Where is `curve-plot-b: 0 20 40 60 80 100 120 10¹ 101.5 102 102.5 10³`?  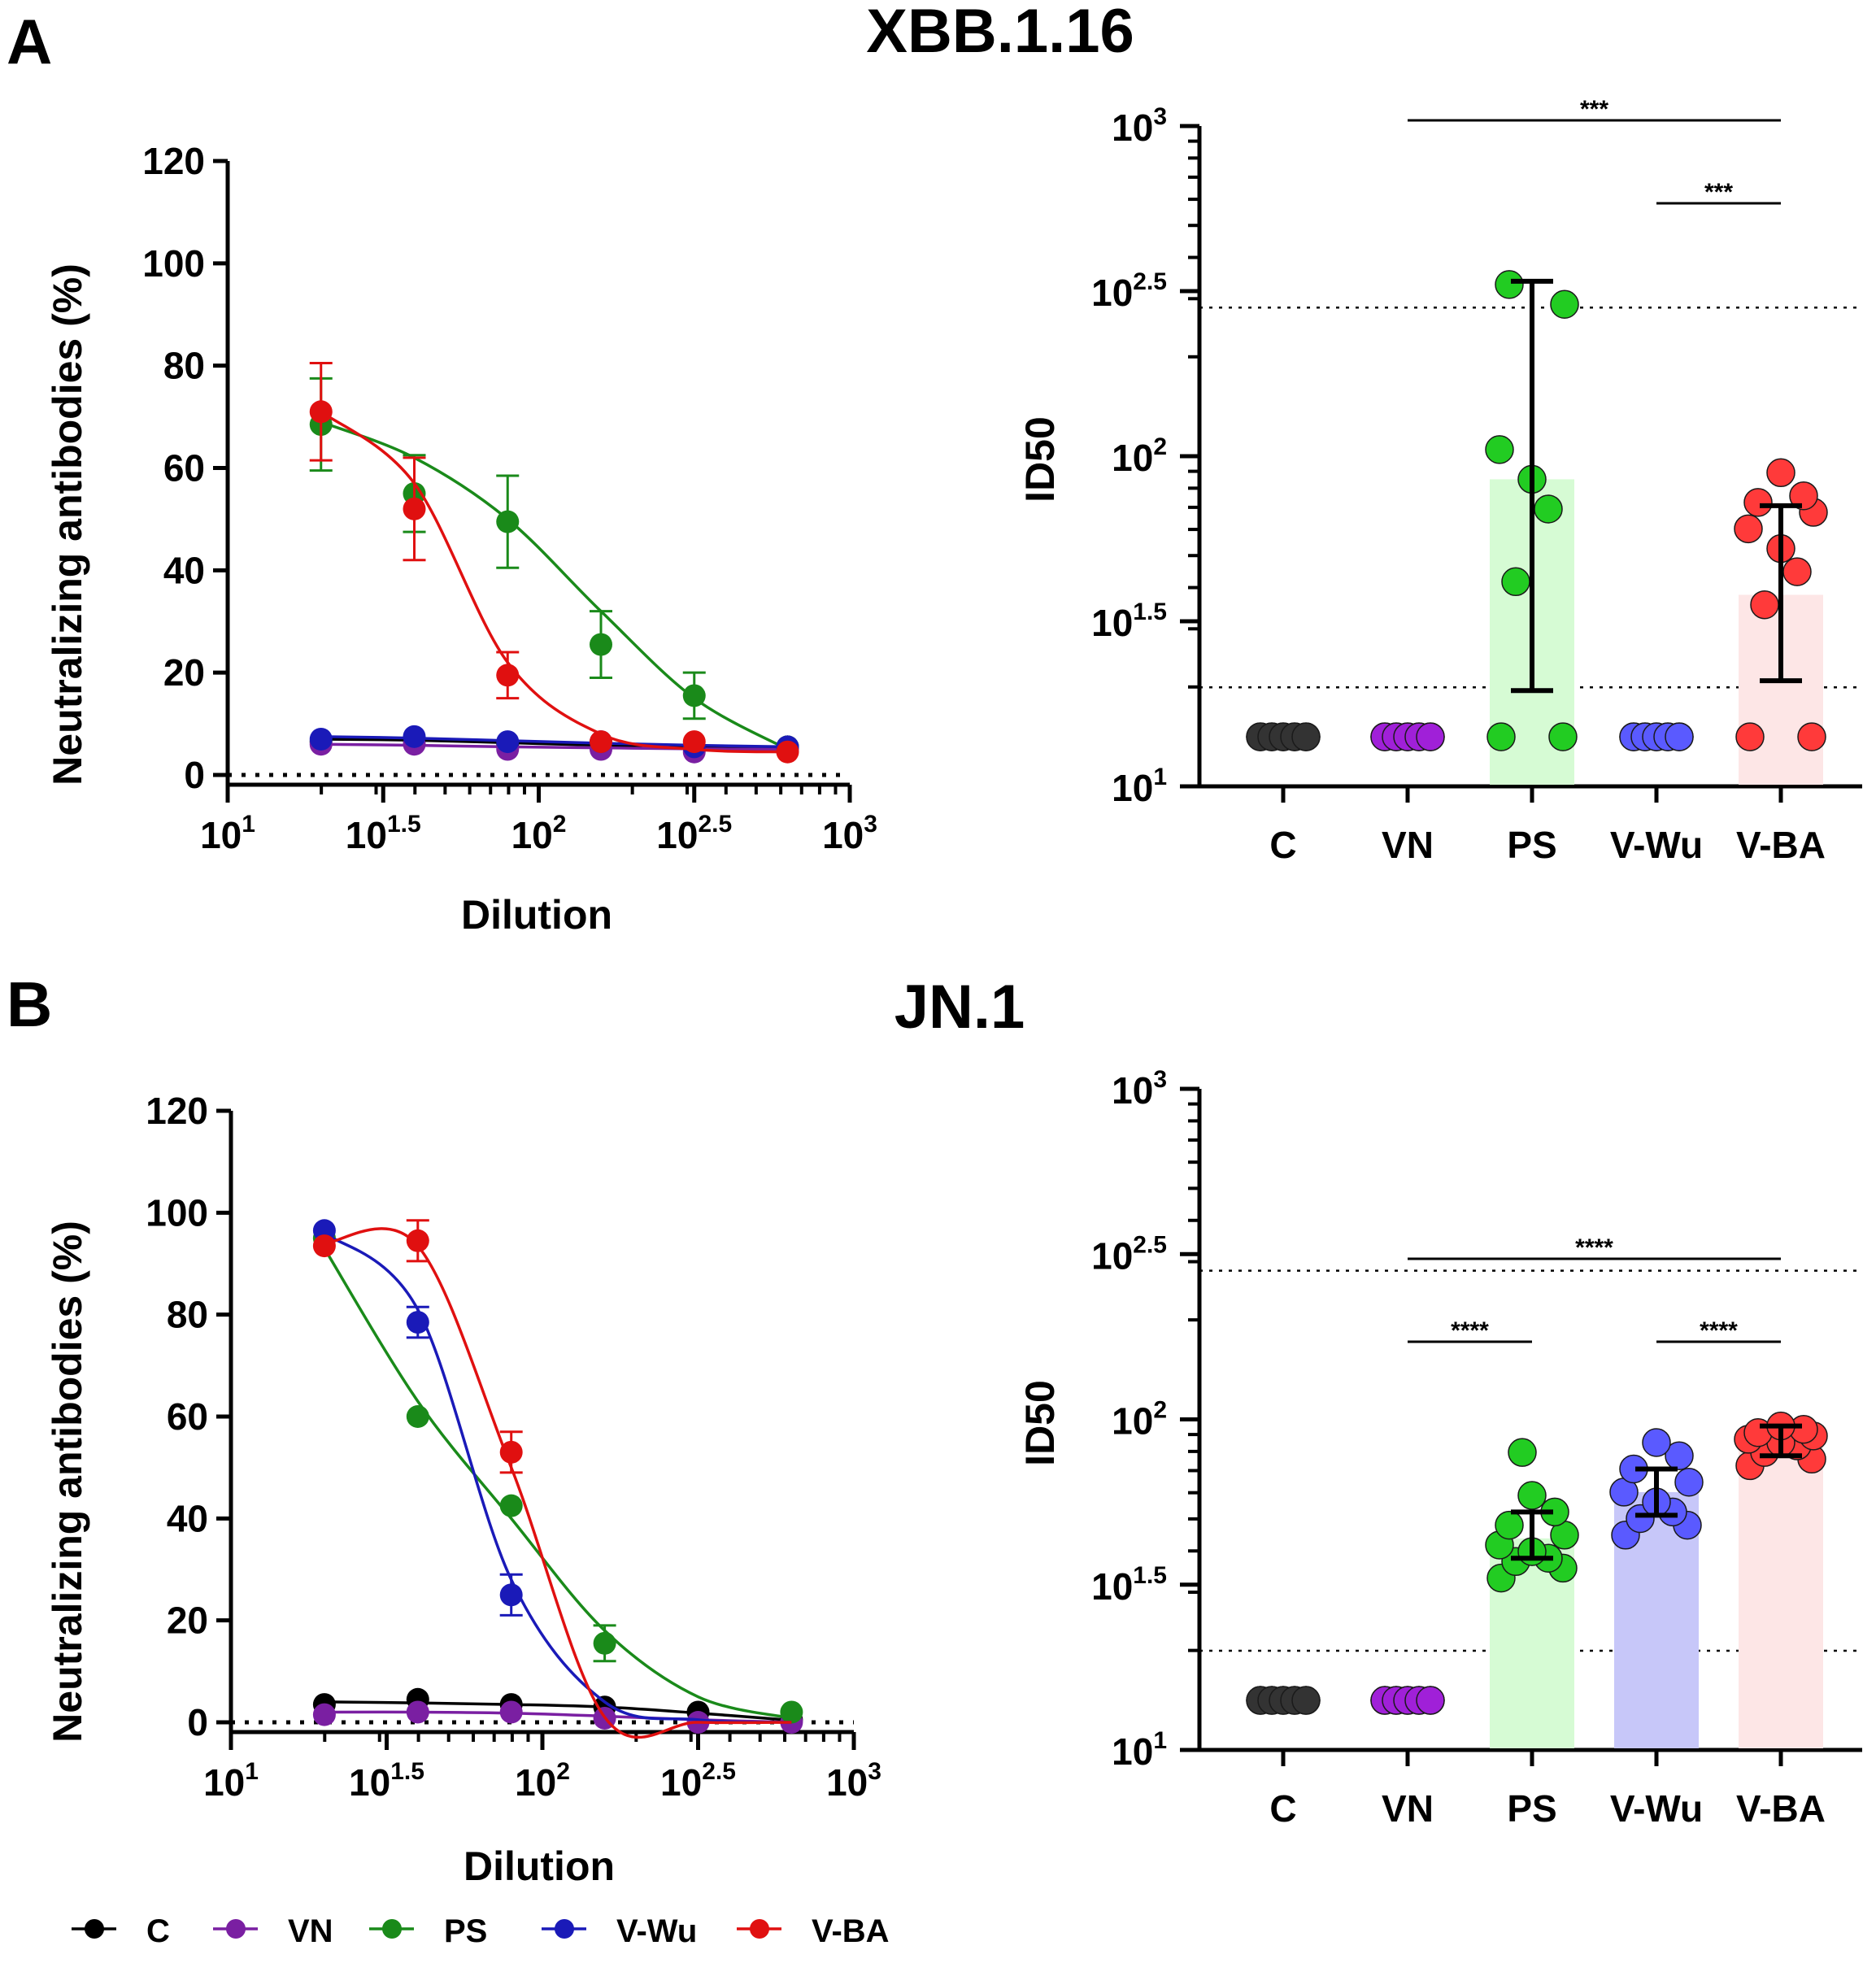 curve-plot-b: 0 20 40 60 80 100 120 10¹ 101.5 102 102.5 10³ is located at coordinates (513, 1447).